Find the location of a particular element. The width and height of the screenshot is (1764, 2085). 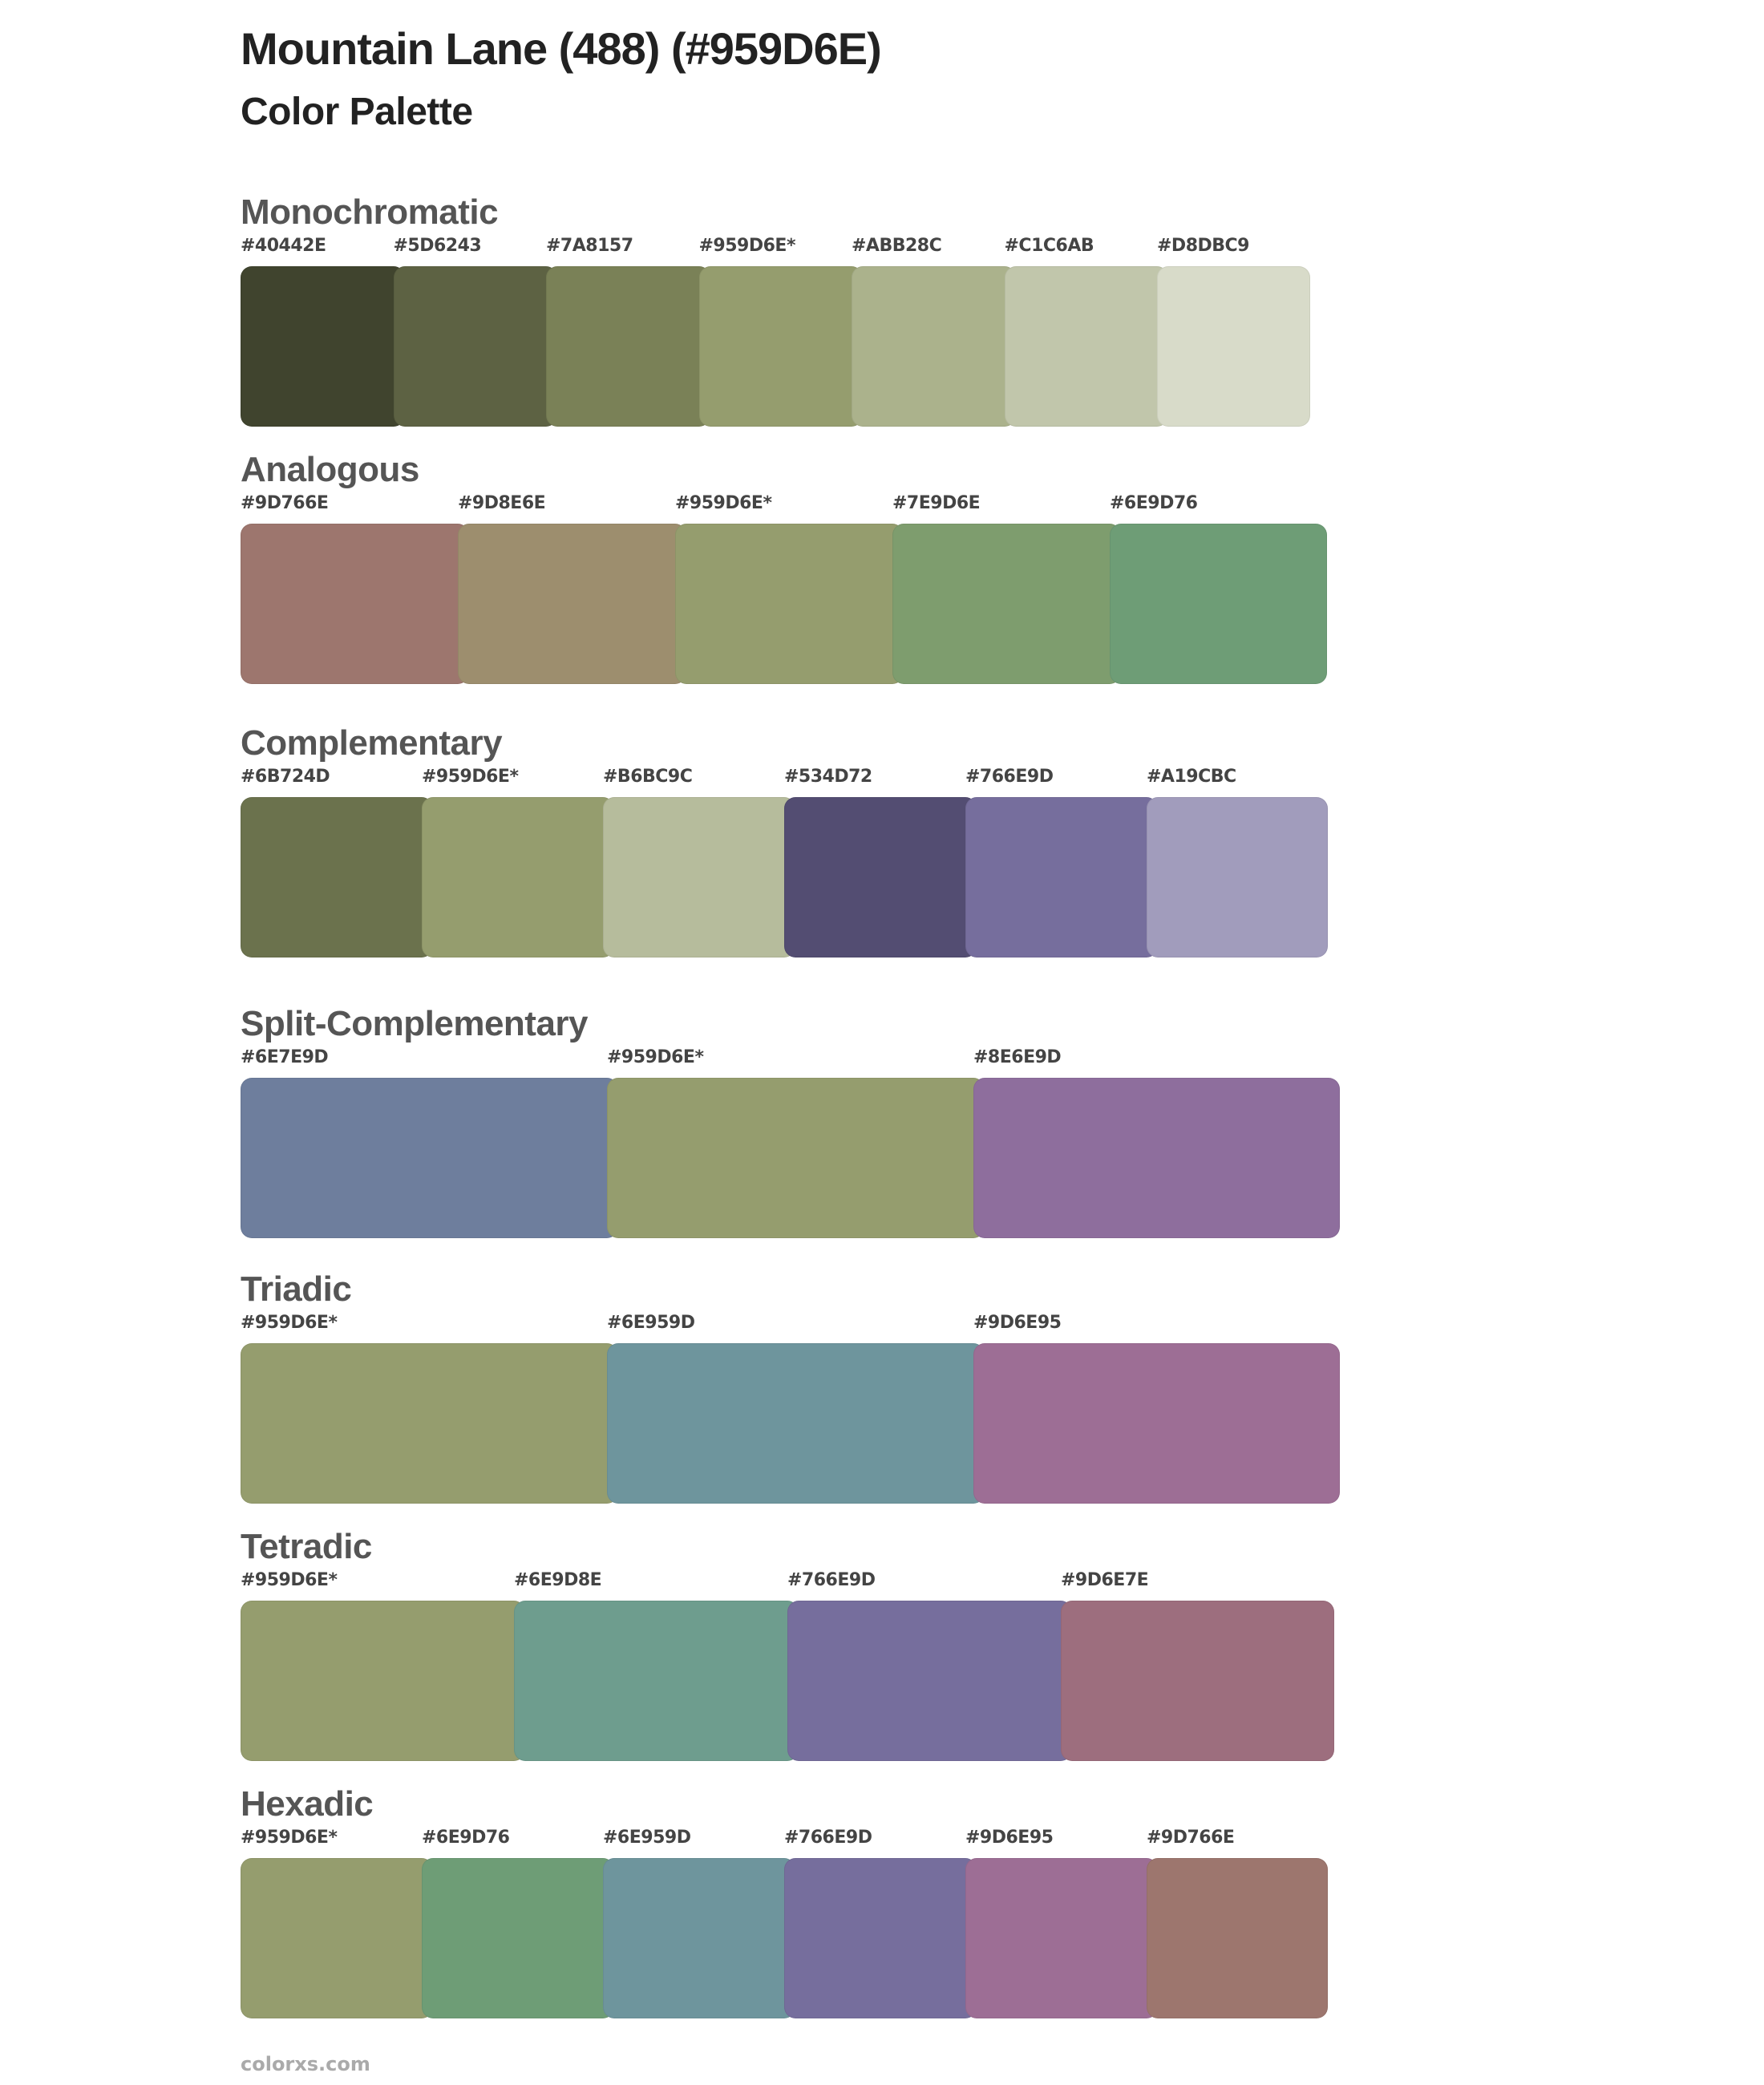

palette-triadic: Triadic #959D6E* #6E959D #9D6E95 is located at coordinates (790, 1385).